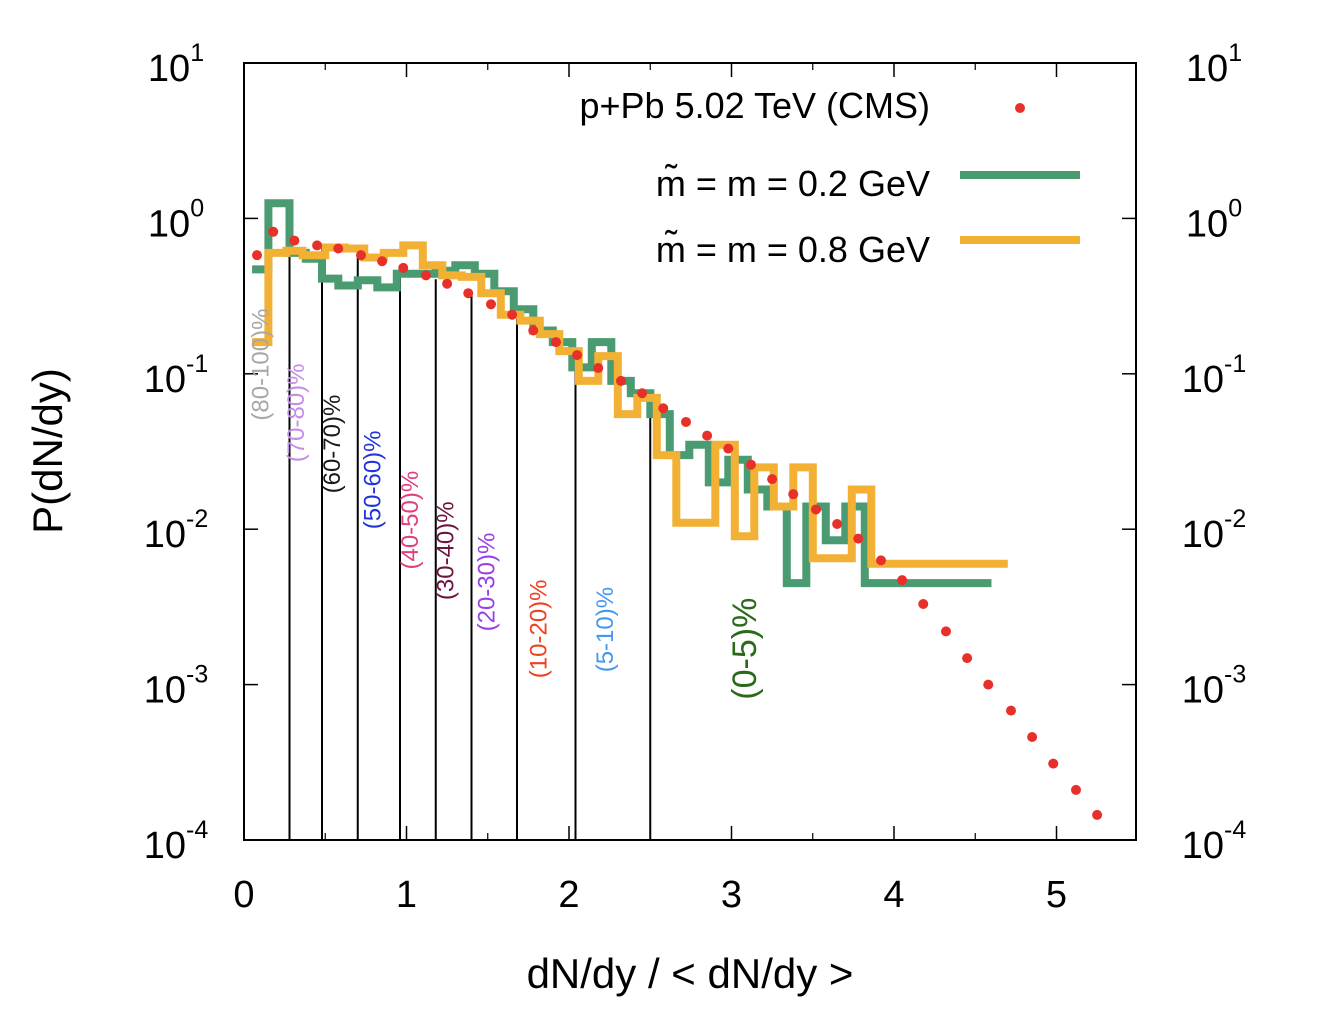 Image resolution: width=1320 pixels, height=1018 pixels. What do you see at coordinates (486, 582) in the screenshot?
I see `centrality-label: (20-30)%` at bounding box center [486, 582].